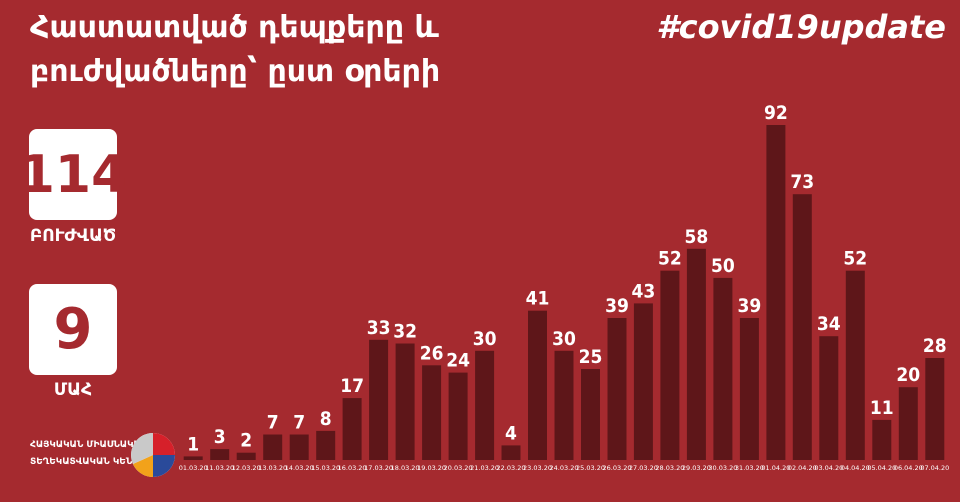 The height and width of the screenshot is (502, 960). Describe the element at coordinates (696, 468) in the screenshot. I see `x-tick-label-19: 29.03.20` at that location.